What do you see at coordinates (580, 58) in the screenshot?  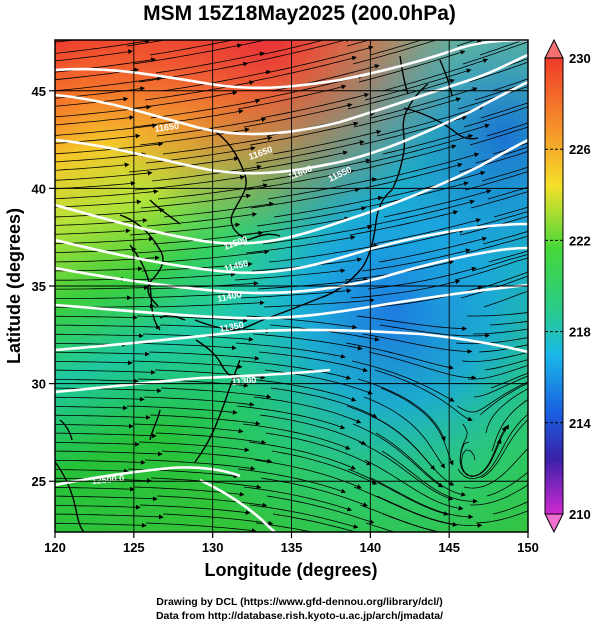 I see `colorbar-tick-label: 230` at bounding box center [580, 58].